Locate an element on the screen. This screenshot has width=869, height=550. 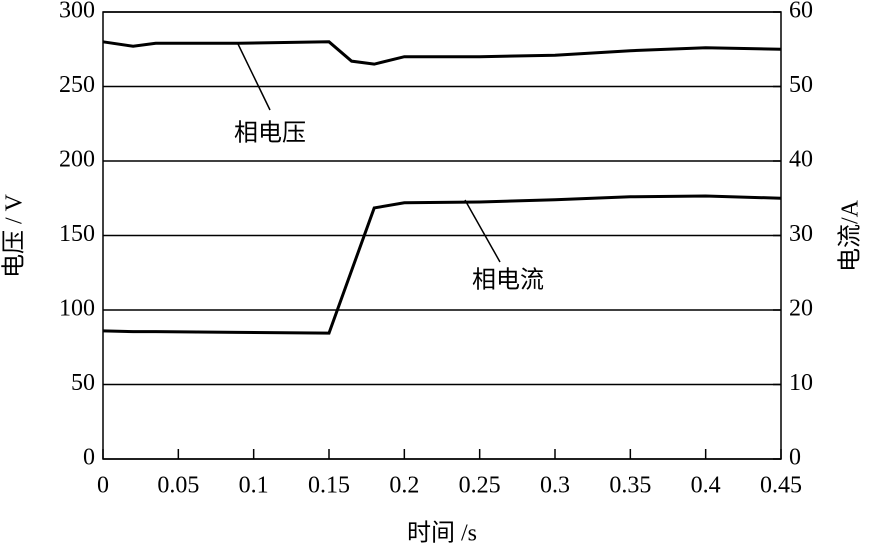
series-annotation: 相电压 is located at coordinates (270, 133).